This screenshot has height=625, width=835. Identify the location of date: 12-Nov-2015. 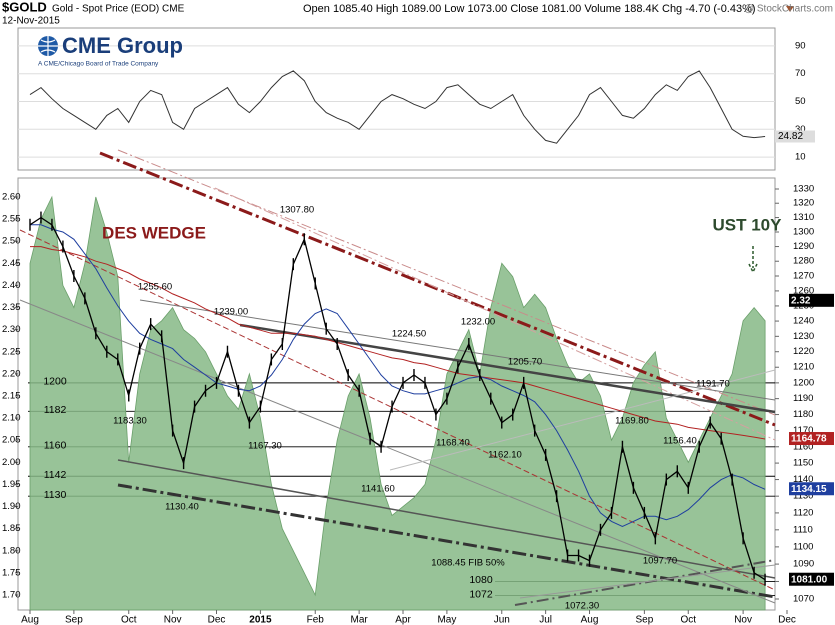
(31, 21).